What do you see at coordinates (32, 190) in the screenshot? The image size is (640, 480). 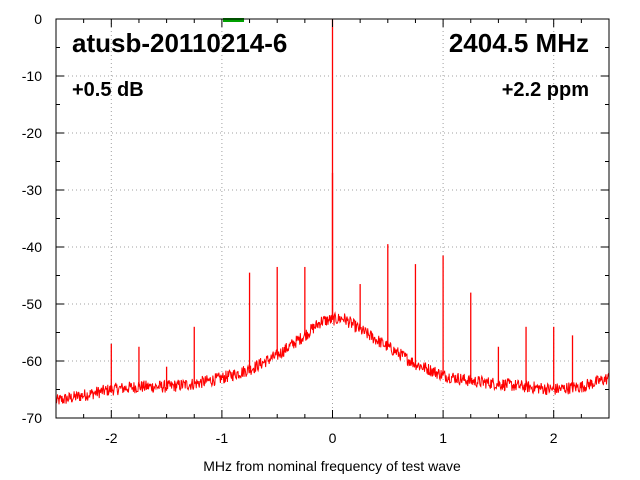 I see `y-tick-label: -30` at bounding box center [32, 190].